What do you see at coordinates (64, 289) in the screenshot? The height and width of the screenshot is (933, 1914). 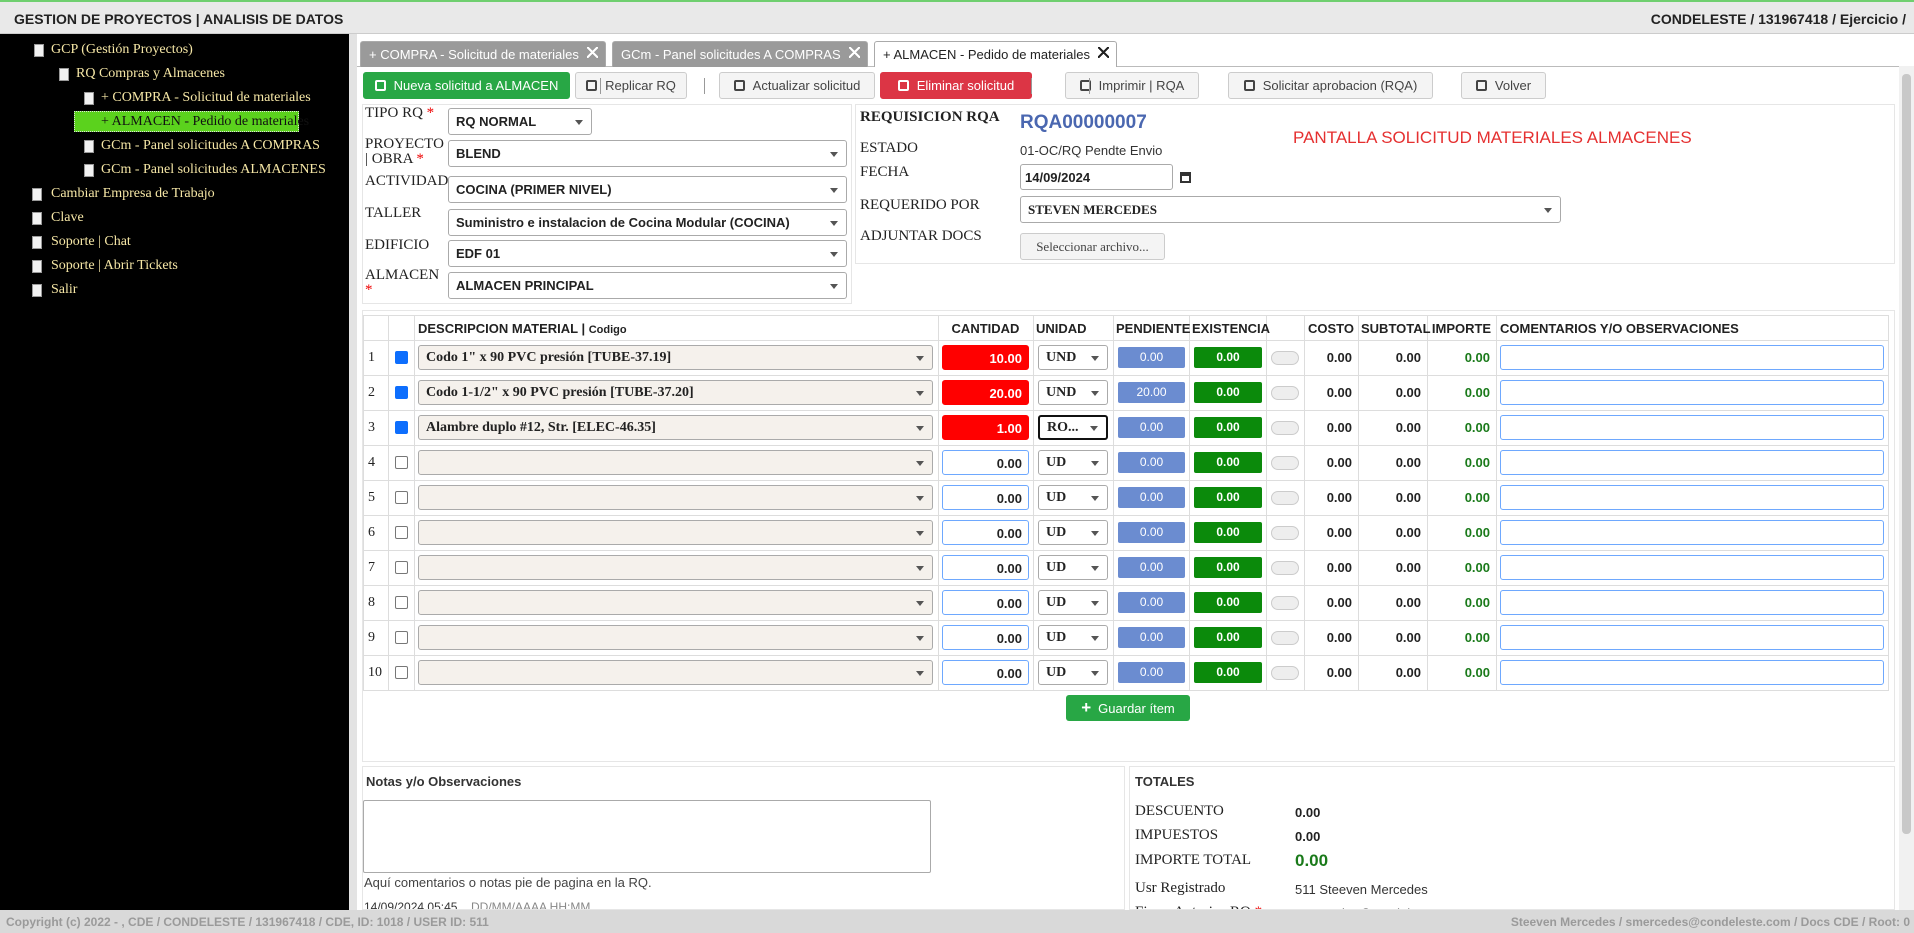 I see `nav-link: Salir` at bounding box center [64, 289].